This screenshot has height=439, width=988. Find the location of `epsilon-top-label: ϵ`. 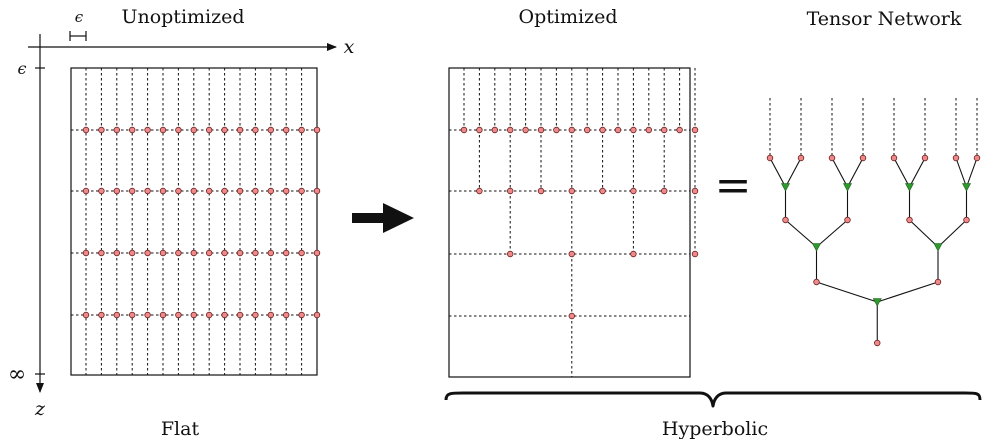

epsilon-top-label: ϵ is located at coordinates (79, 17).